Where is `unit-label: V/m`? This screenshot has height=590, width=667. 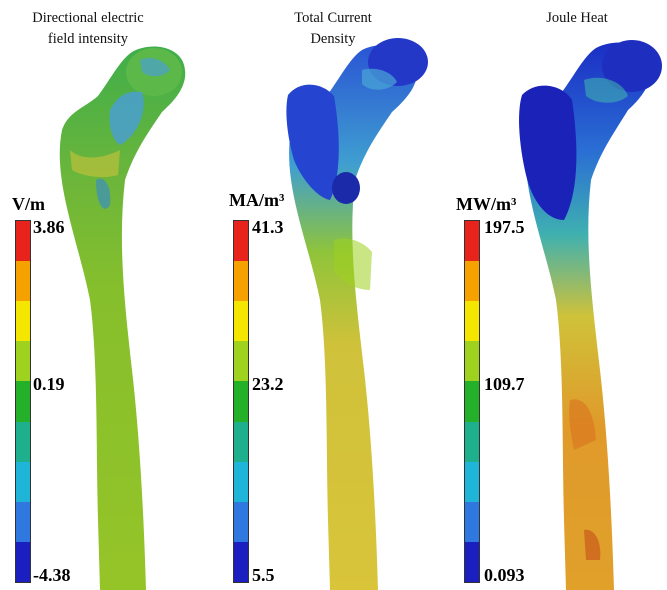
unit-label: V/m is located at coordinates (28, 204).